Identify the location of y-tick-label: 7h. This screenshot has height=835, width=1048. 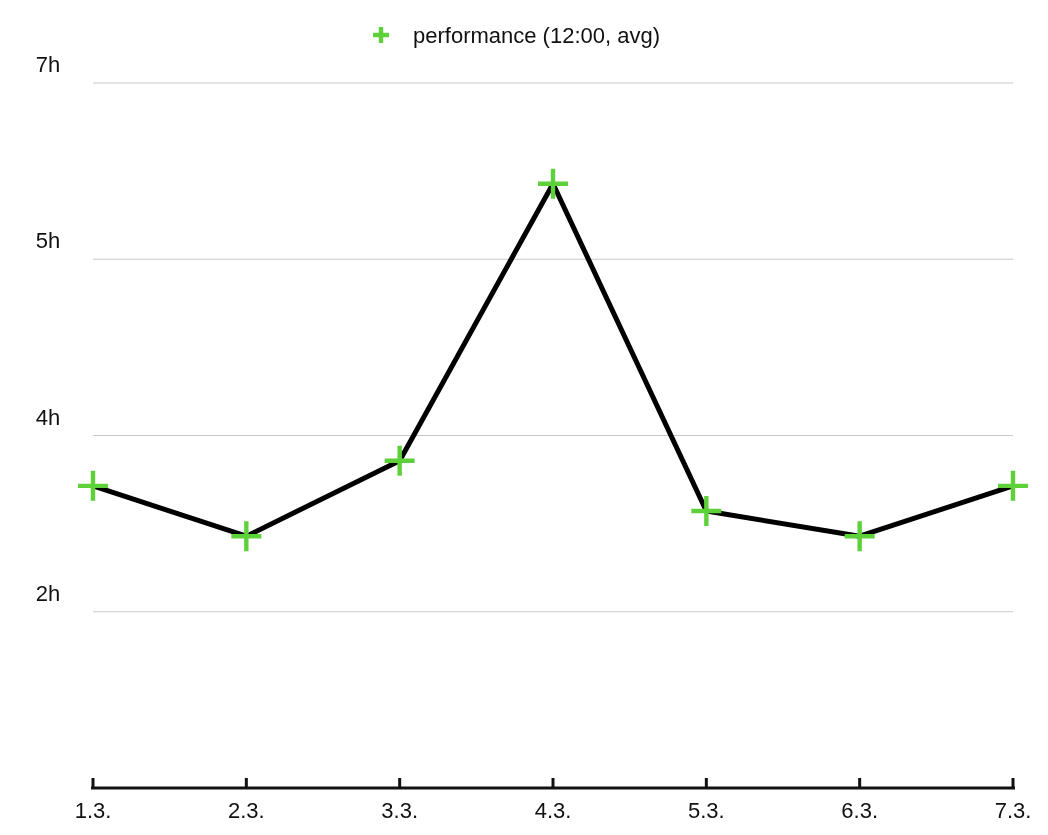
(48, 64).